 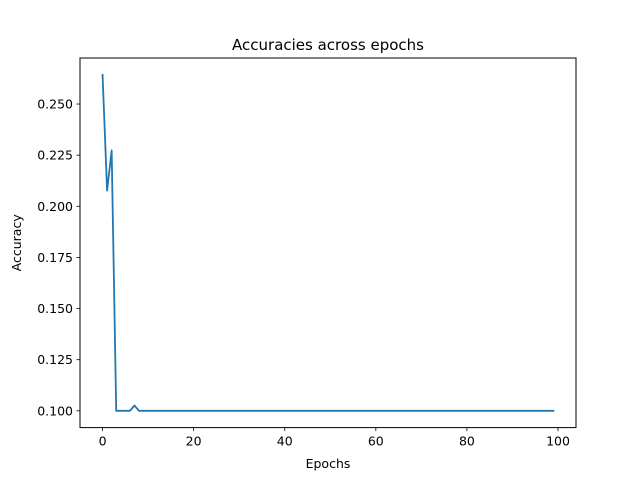 I want to click on y-tick-label: 0.125, so click(x=55, y=359).